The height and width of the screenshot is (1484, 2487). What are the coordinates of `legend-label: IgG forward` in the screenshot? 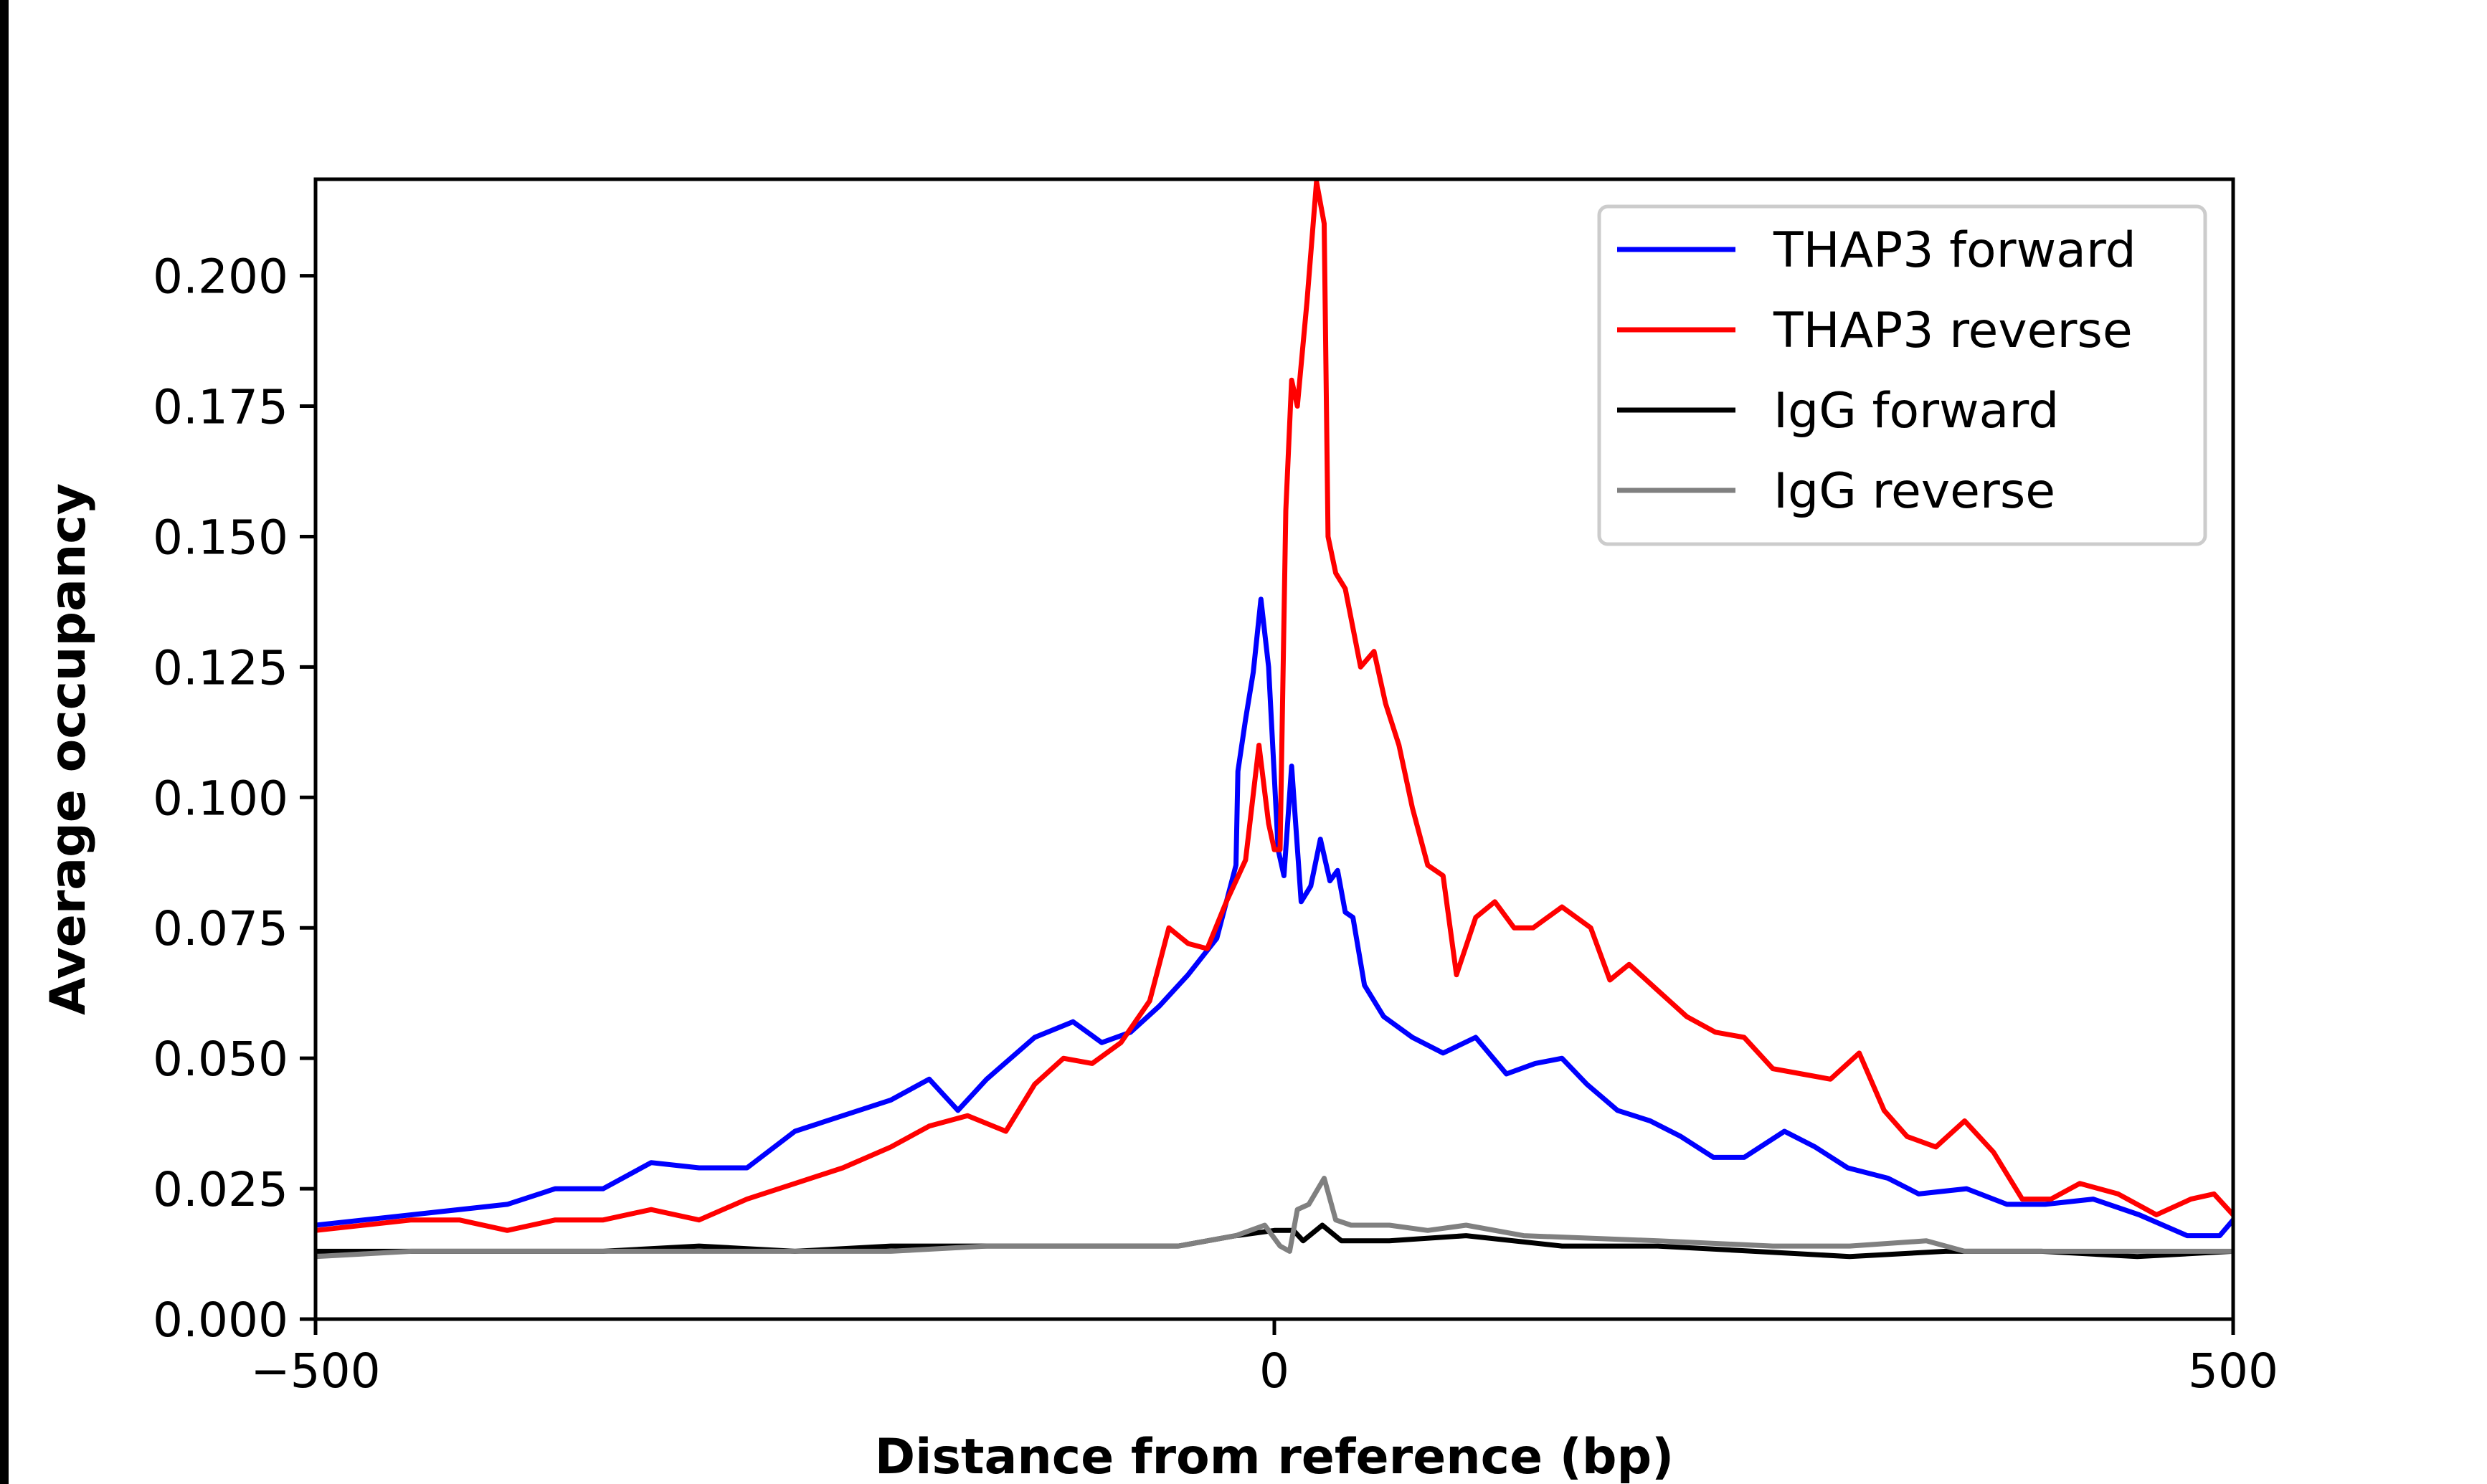 It's located at (1916, 411).